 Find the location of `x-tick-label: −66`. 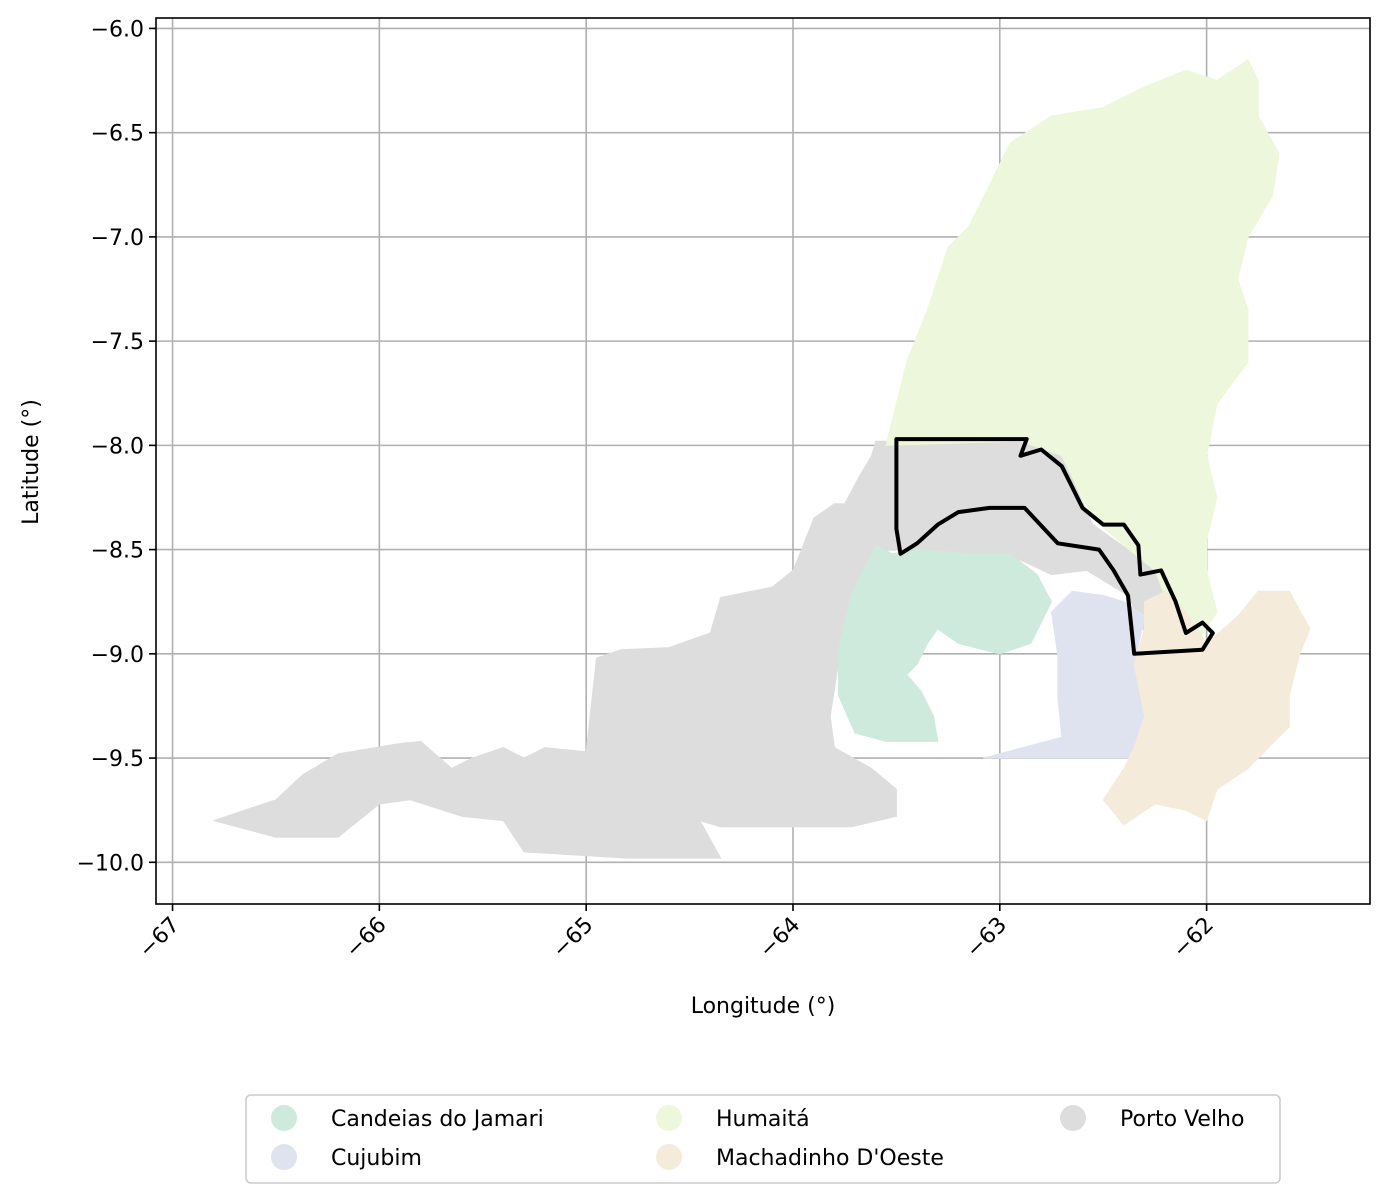

x-tick-label: −66 is located at coordinates (366, 938).